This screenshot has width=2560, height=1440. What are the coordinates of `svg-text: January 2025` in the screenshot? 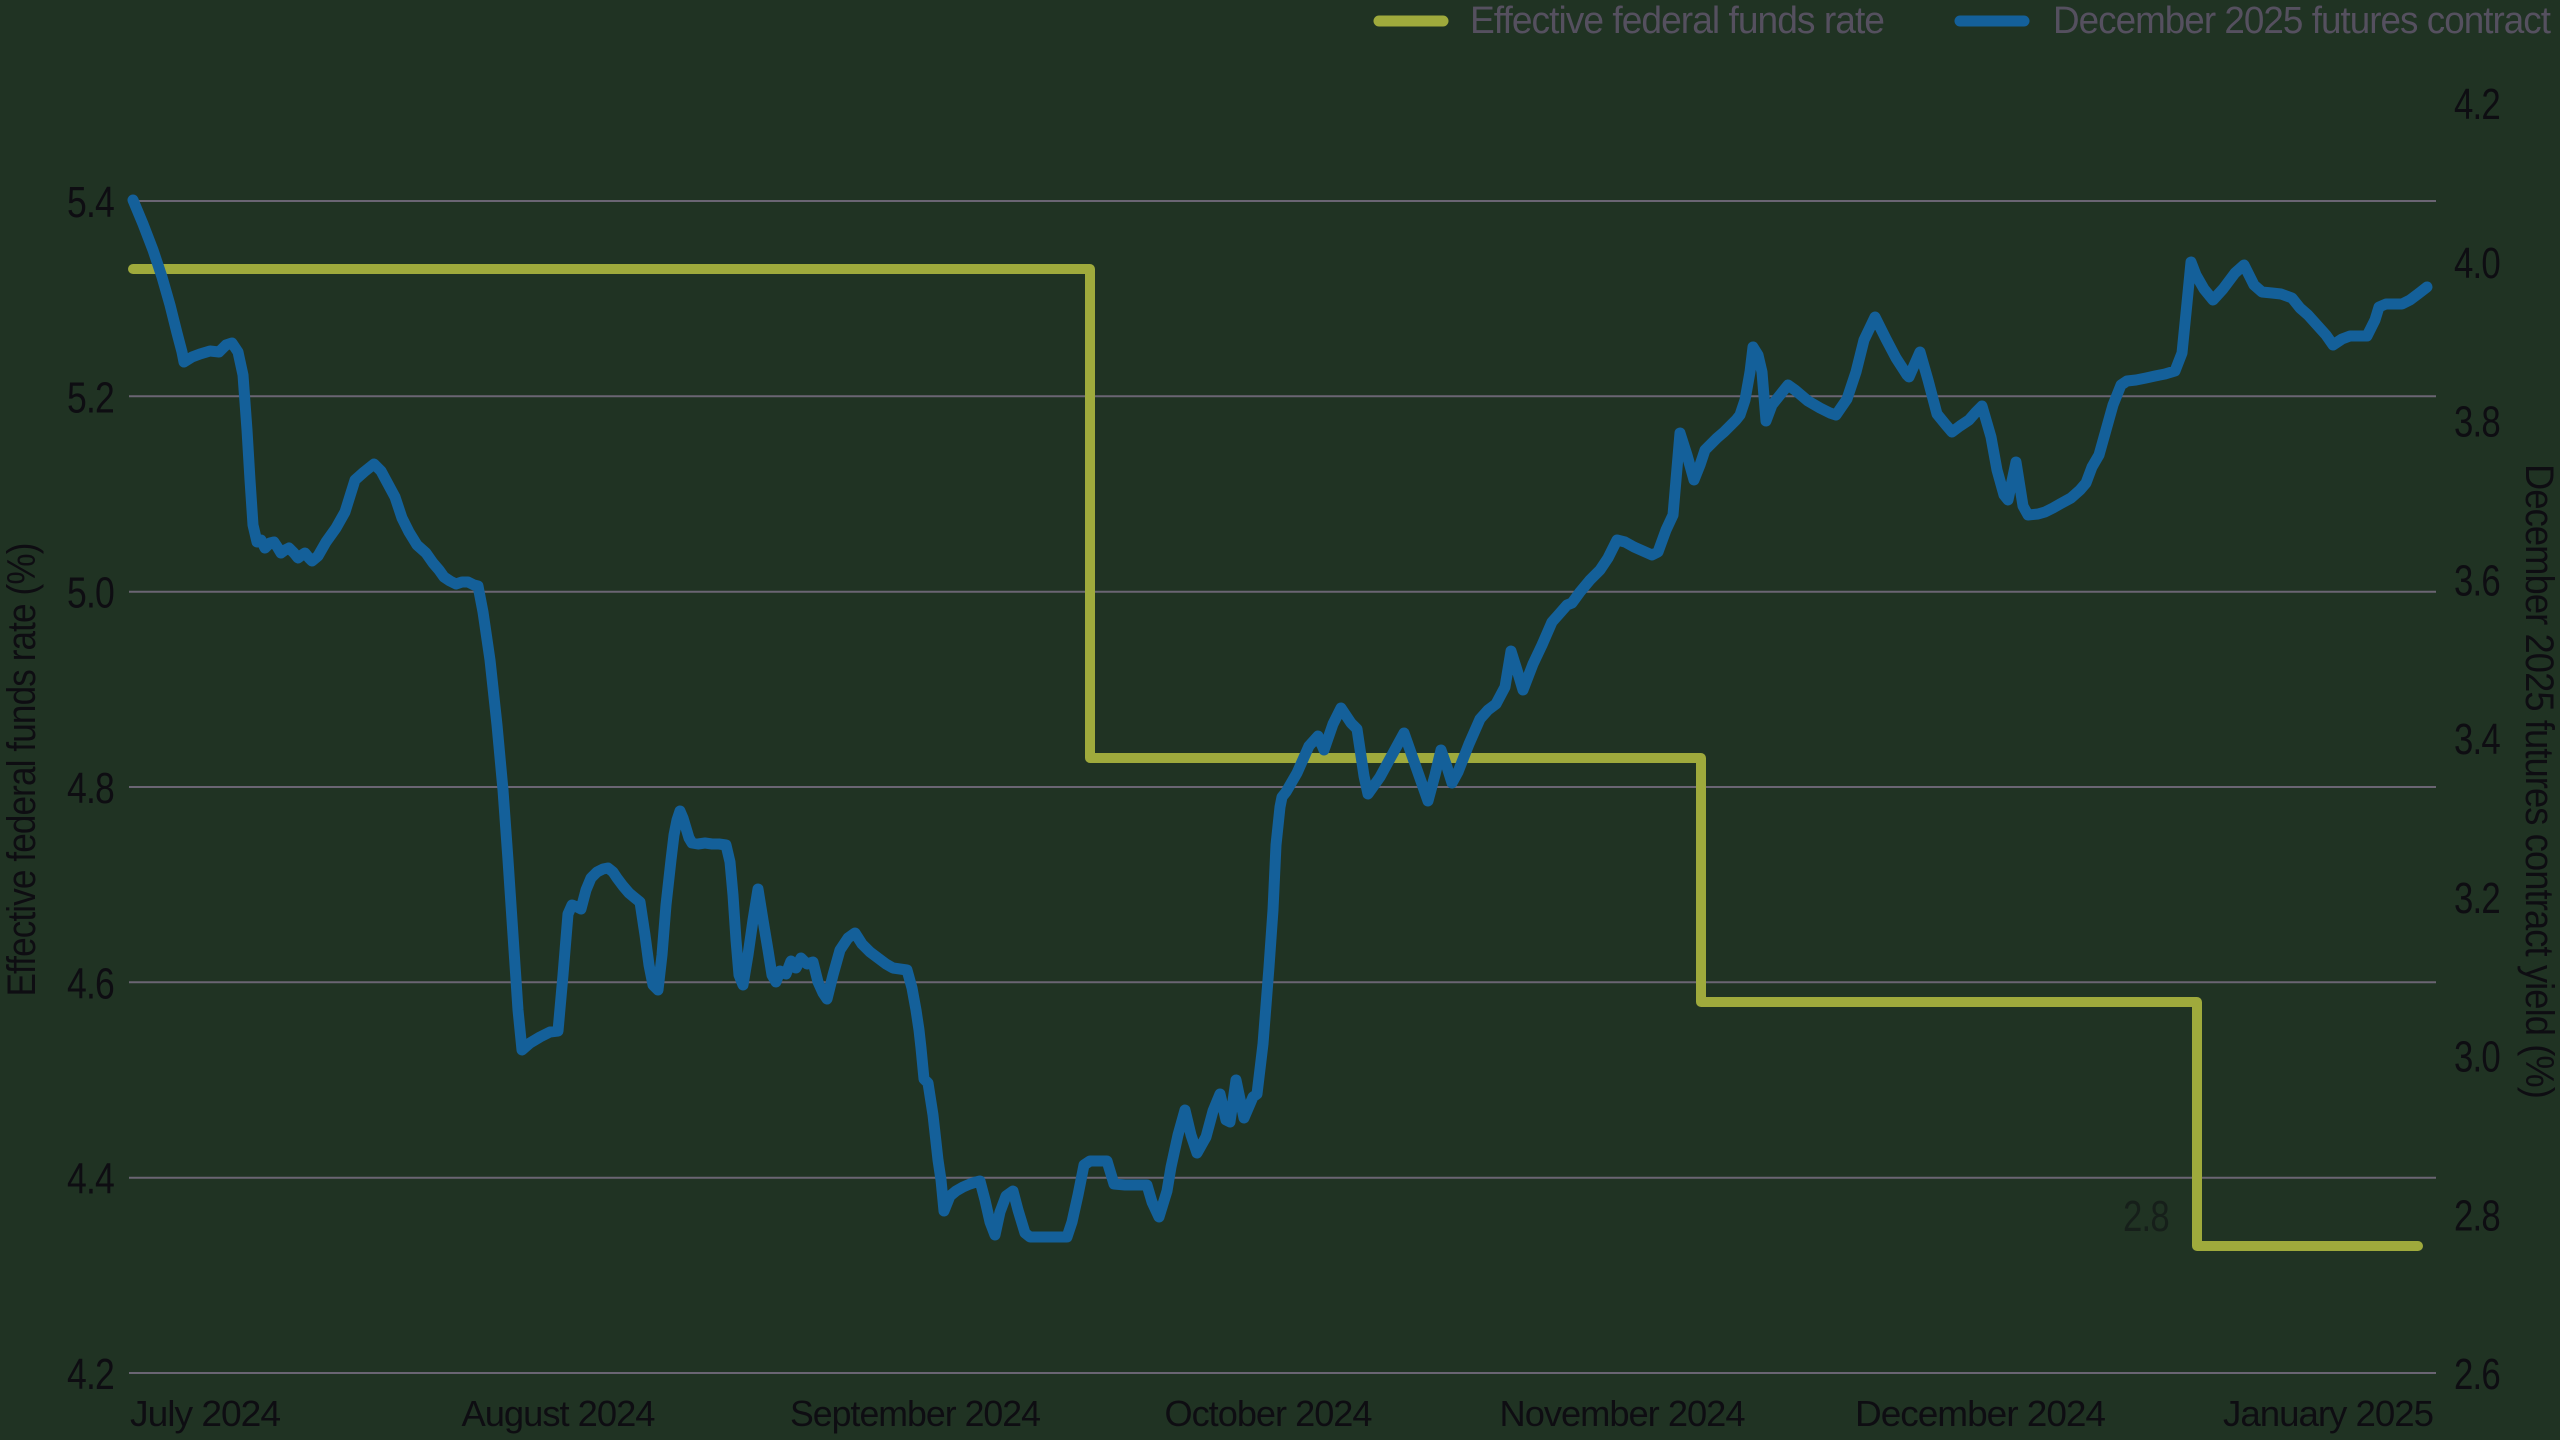 It's located at (2328, 1413).